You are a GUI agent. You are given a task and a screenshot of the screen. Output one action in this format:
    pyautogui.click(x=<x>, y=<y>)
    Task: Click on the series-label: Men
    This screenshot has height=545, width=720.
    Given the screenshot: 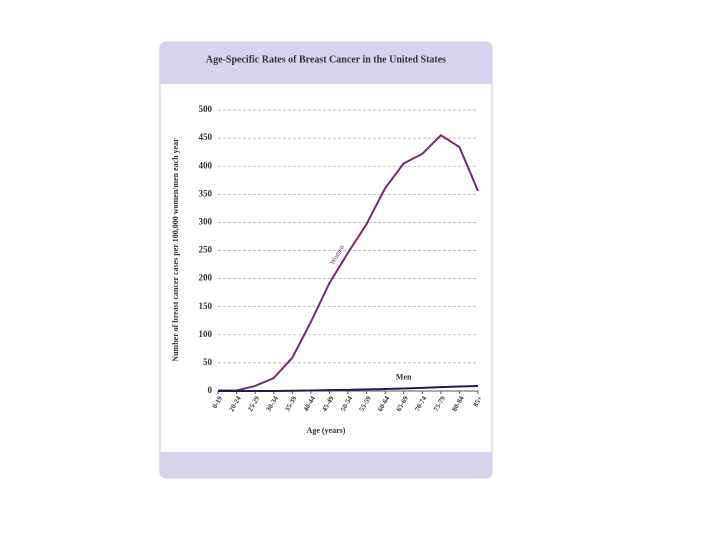 What is the action you would take?
    pyautogui.click(x=404, y=376)
    